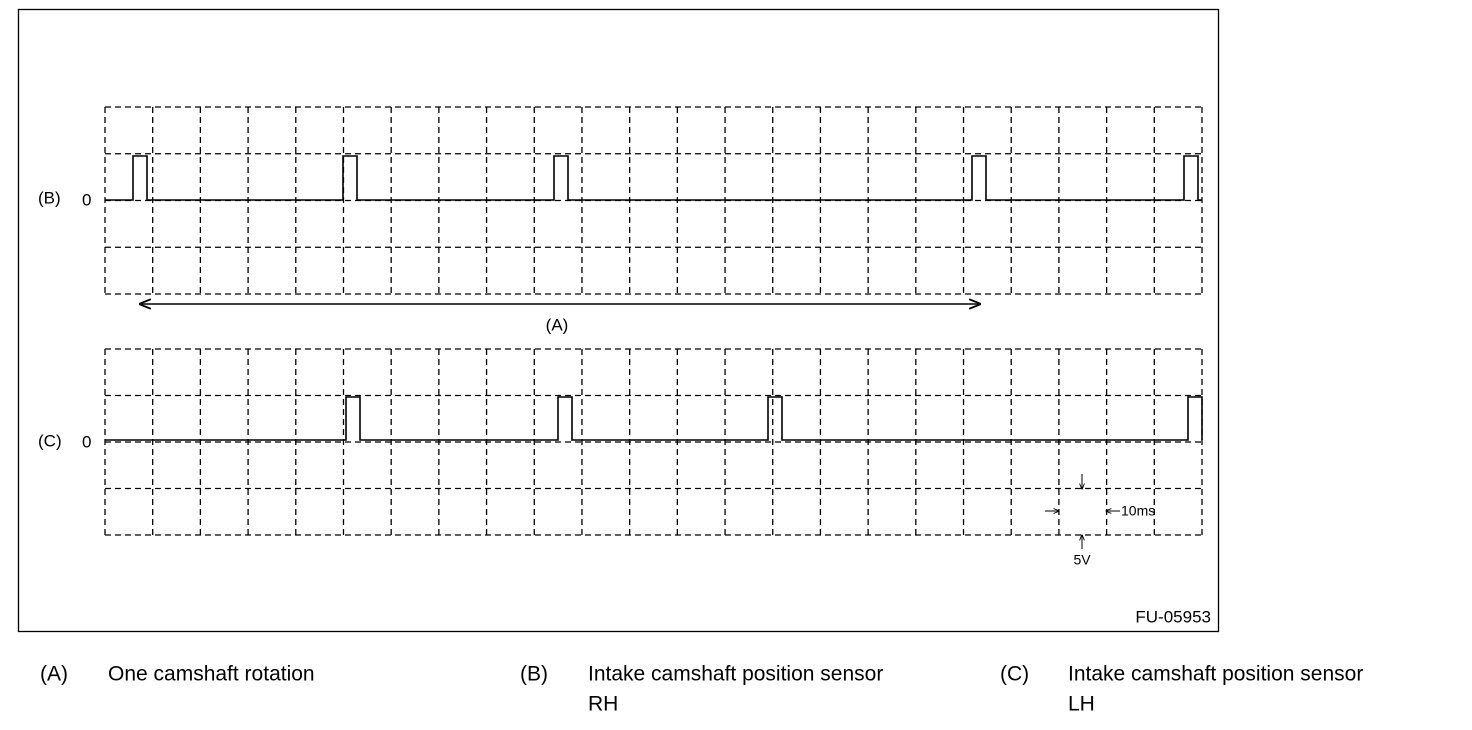  Describe the element at coordinates (1173, 616) in the screenshot. I see `figure-id: FU-05953` at that location.